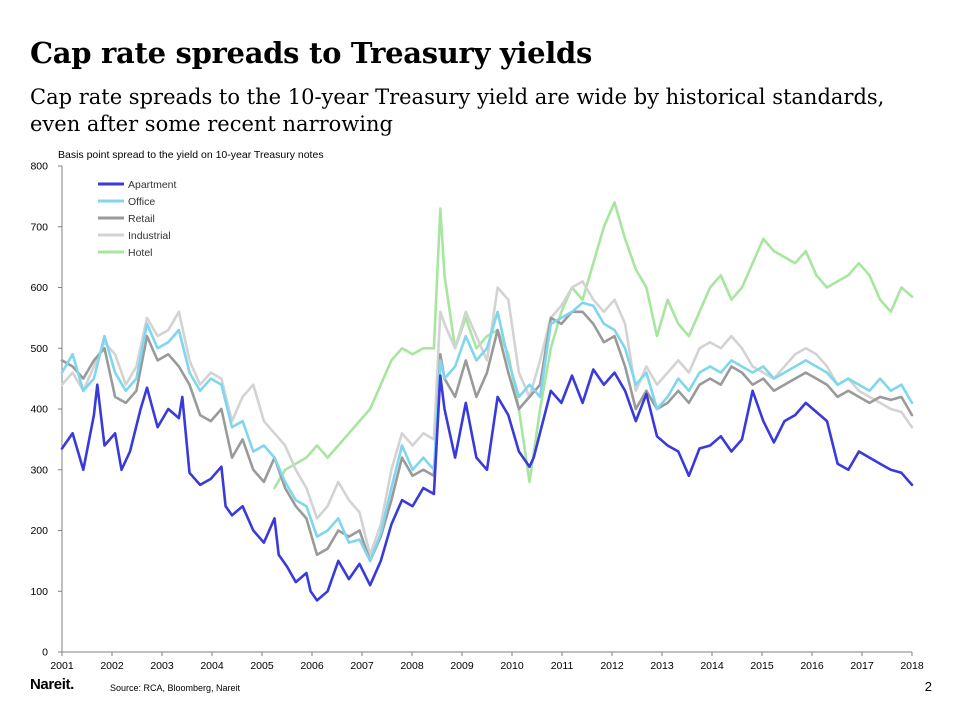 The height and width of the screenshot is (720, 960). Describe the element at coordinates (512, 666) in the screenshot. I see `x-tick-label: 2010` at that location.